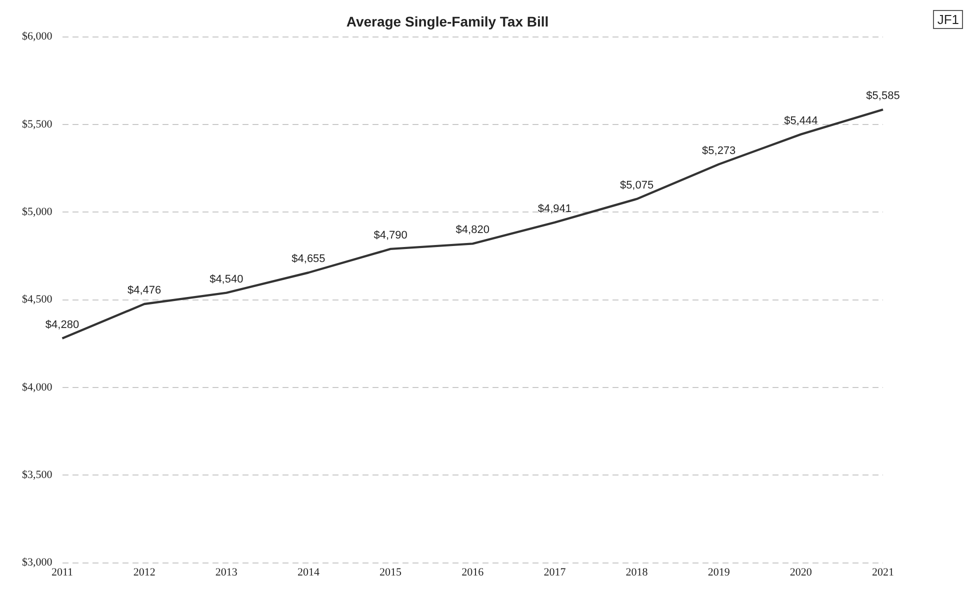 This screenshot has width=971, height=594. What do you see at coordinates (37, 300) in the screenshot?
I see `y-tick-label: $4,500` at bounding box center [37, 300].